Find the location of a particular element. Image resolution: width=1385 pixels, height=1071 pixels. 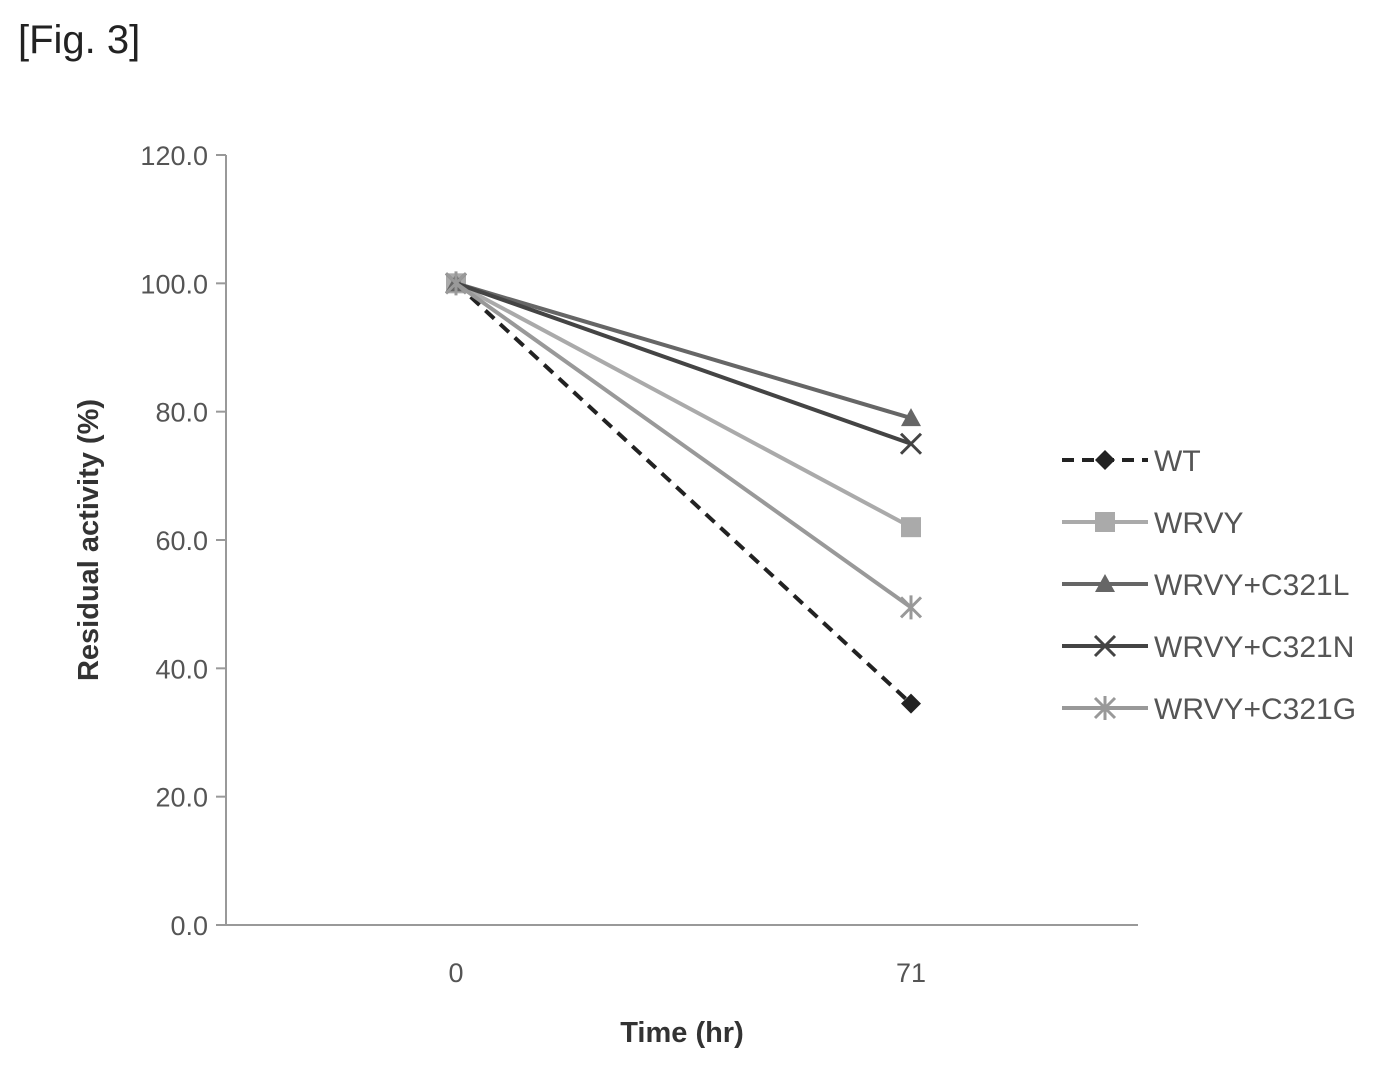

legend-label: WT is located at coordinates (1177, 461).